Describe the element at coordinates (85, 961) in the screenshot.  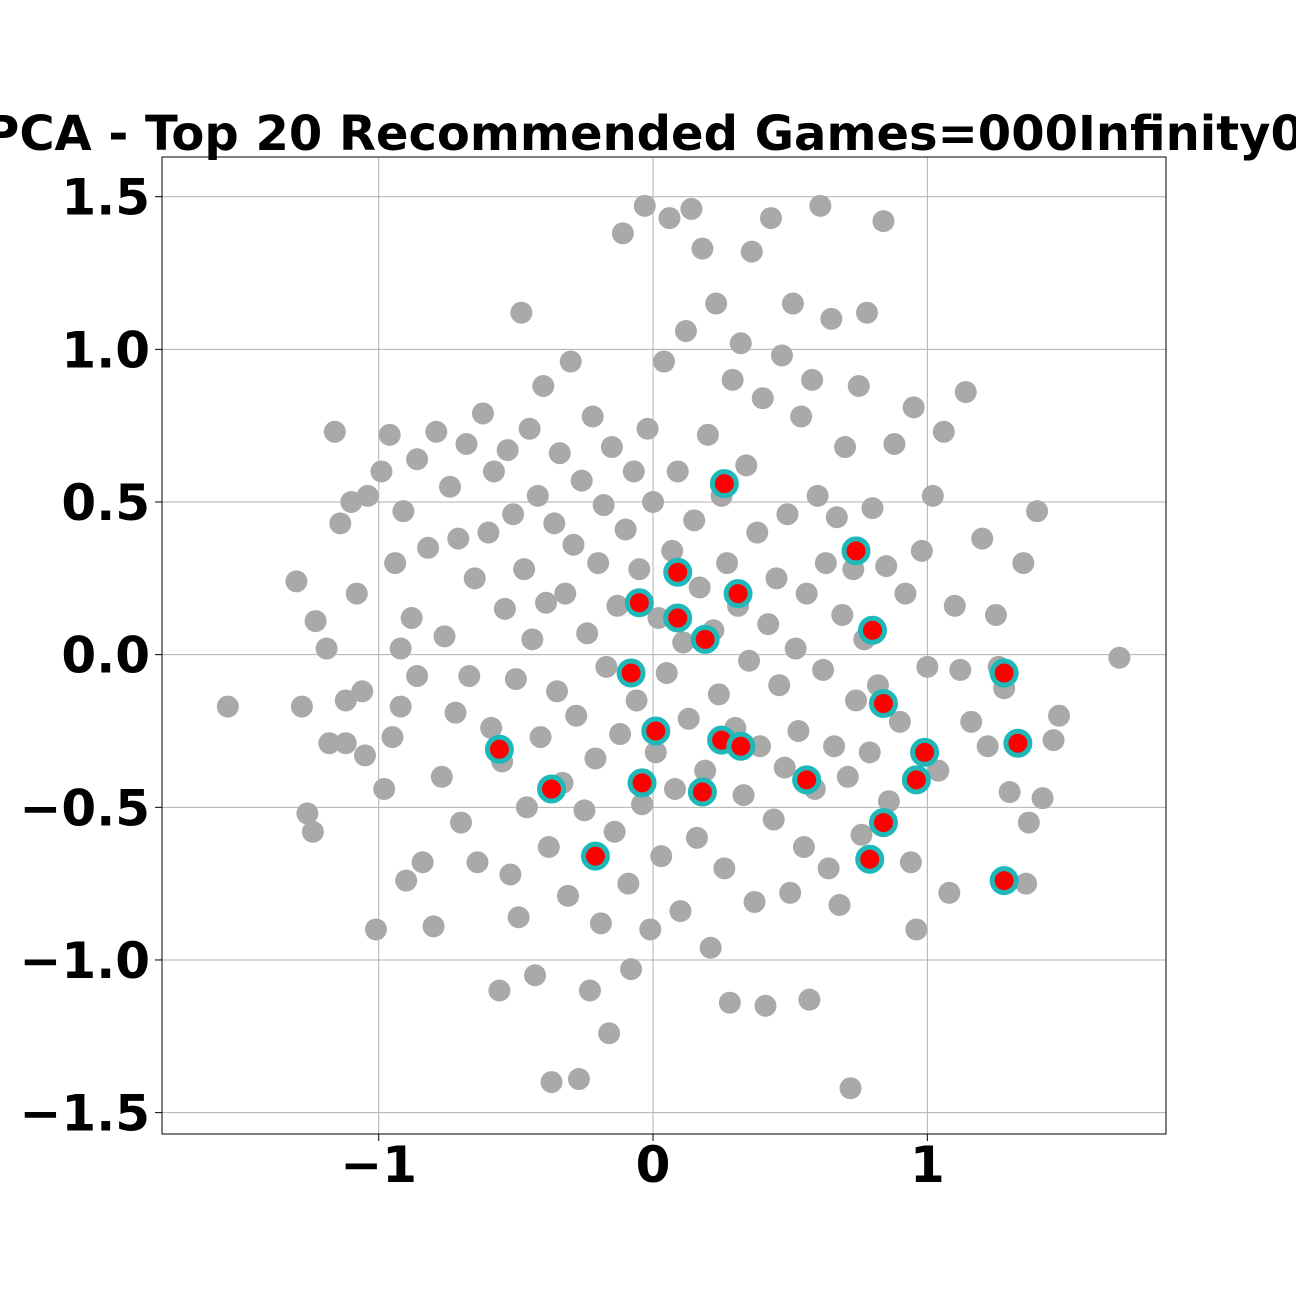
I see `y-tick-label: −1.0` at that location.